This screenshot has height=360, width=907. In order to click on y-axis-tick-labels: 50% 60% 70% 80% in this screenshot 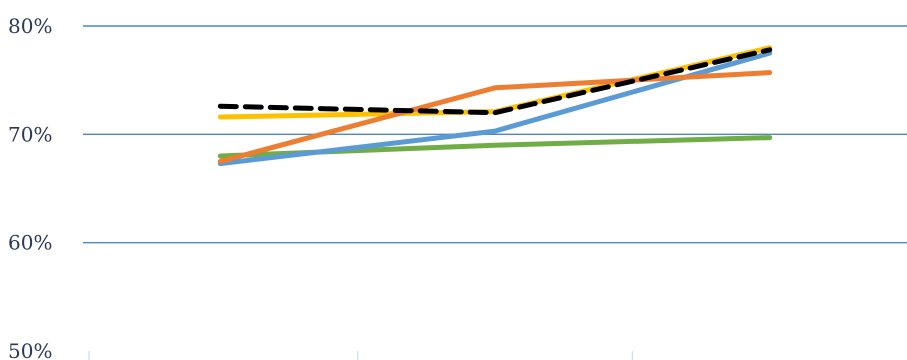, I will do `click(30, 187)`.